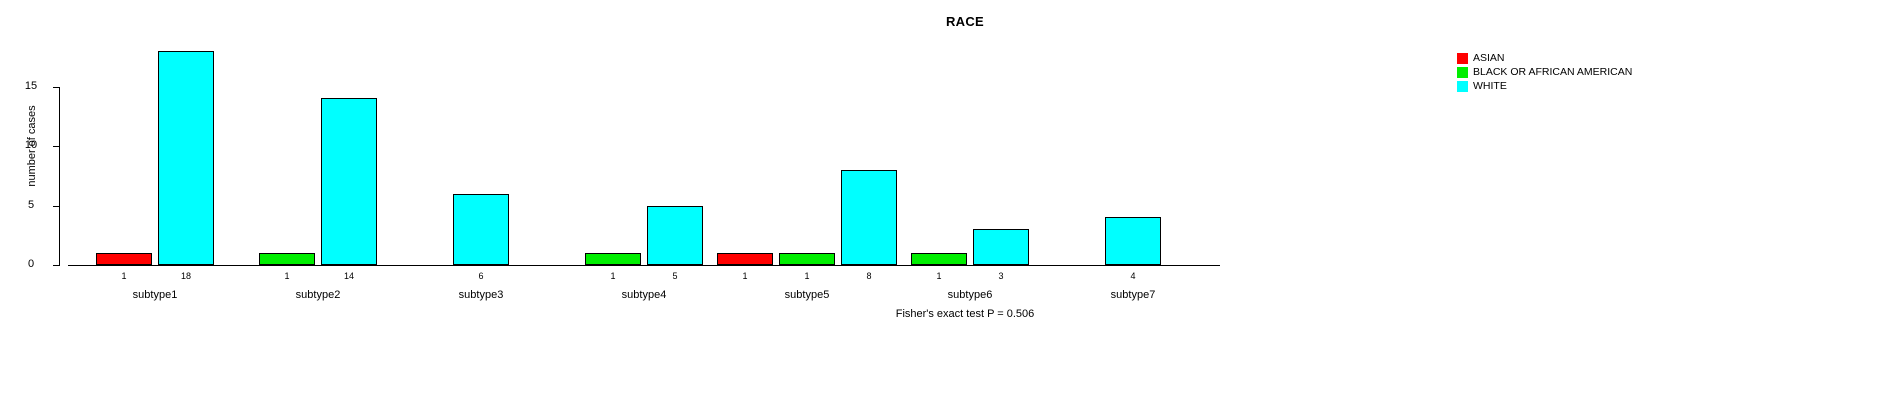  Describe the element at coordinates (31, 264) in the screenshot. I see `y-axis-tick-label: 0` at that location.